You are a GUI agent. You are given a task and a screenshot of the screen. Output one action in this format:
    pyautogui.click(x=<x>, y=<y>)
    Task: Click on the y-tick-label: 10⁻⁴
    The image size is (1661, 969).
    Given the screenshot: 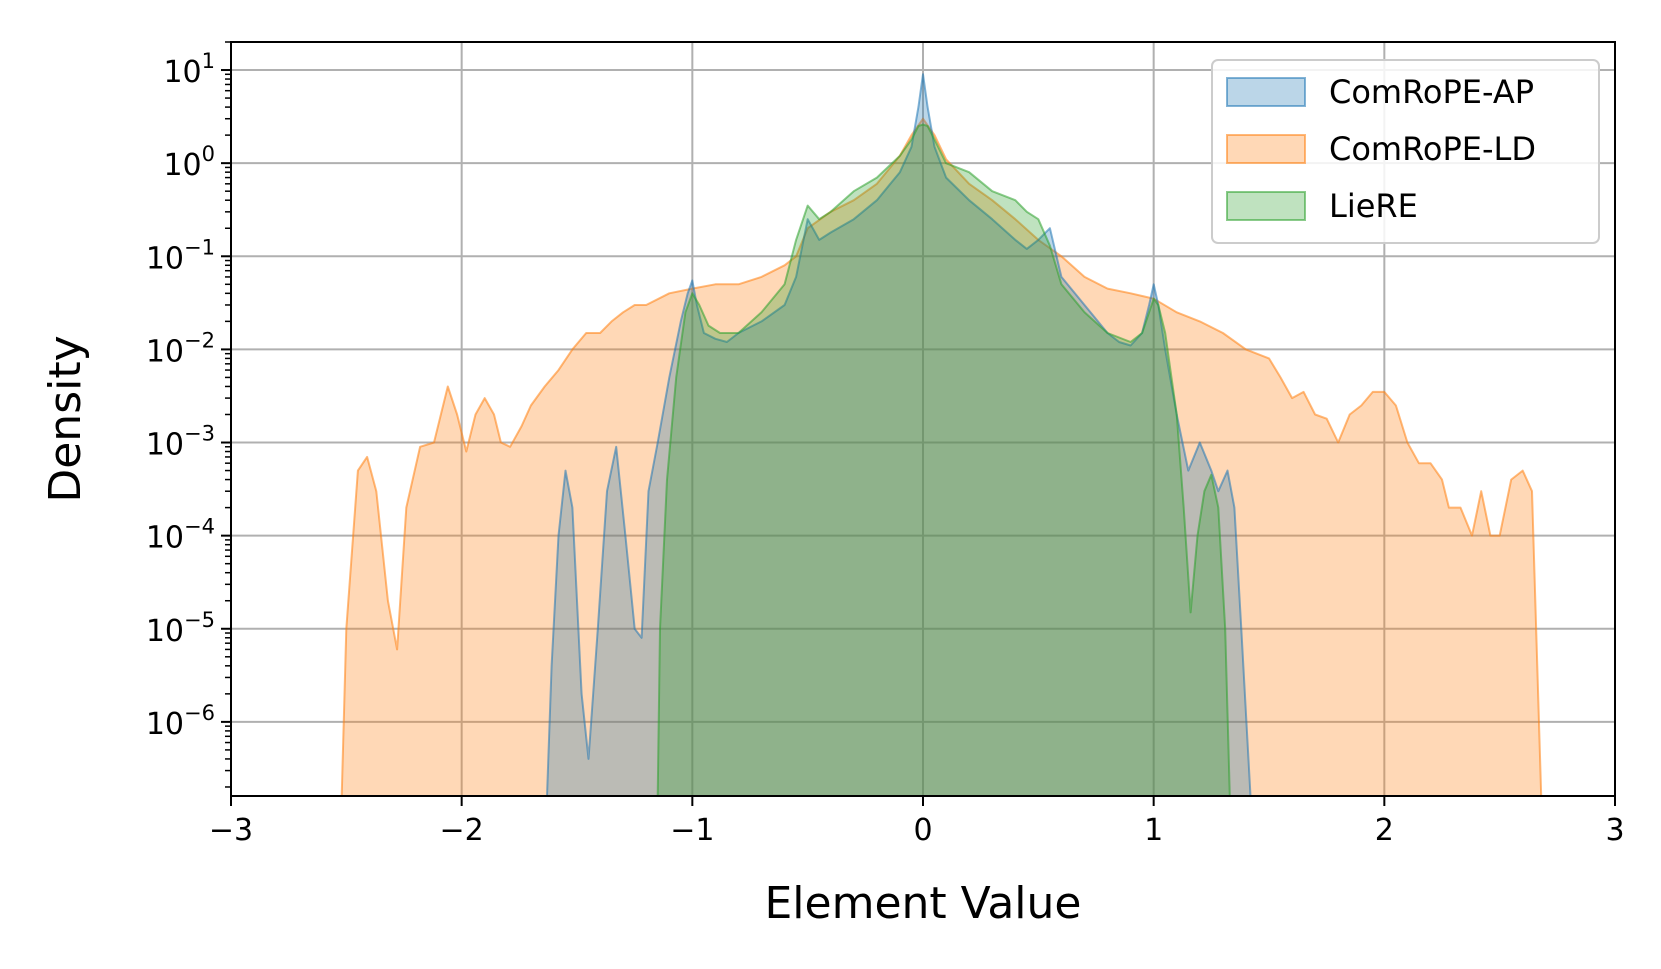 What is the action you would take?
    pyautogui.click(x=180, y=535)
    